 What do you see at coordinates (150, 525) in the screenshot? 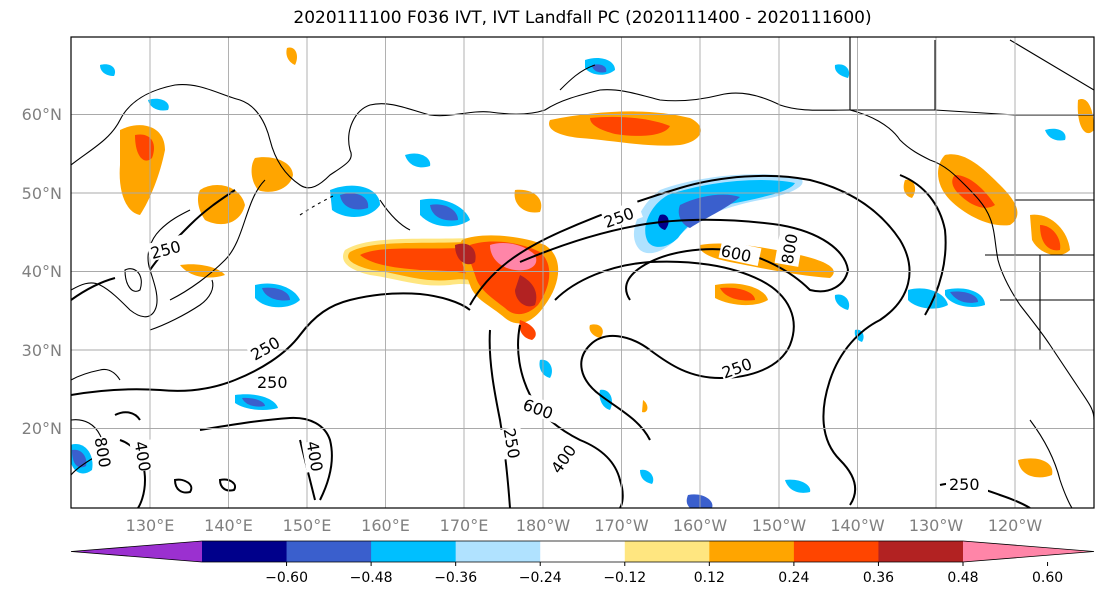
I see `lon-label: 130°E` at bounding box center [150, 525].